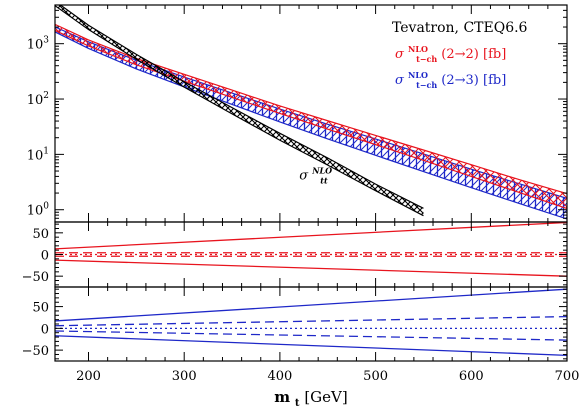 The width and height of the screenshot is (581, 411). What do you see at coordinates (35, 330) in the screenshot?
I see `ratio-blue-y-tick-labels: −50 0 50` at bounding box center [35, 330].